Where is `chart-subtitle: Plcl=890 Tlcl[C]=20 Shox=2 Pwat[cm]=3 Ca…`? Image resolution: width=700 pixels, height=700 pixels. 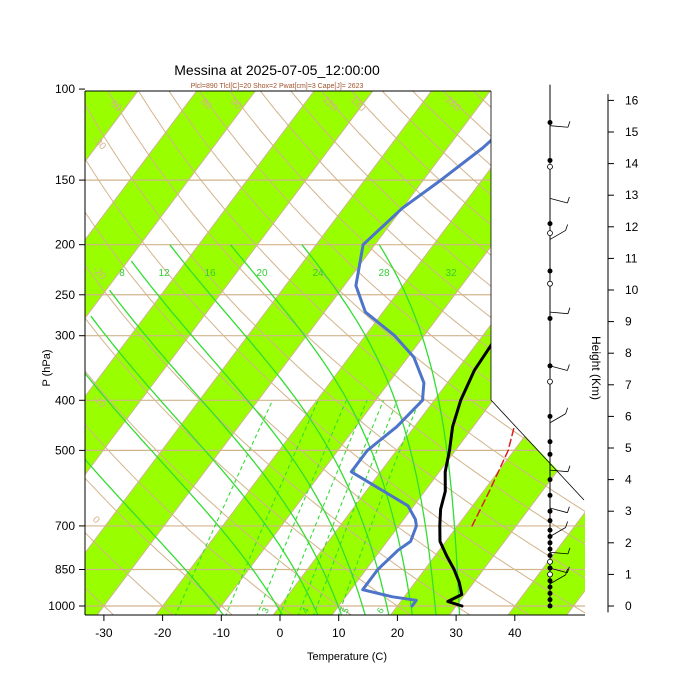
chart-subtitle: Plcl=890 Tlcl[C]=20 Shox=2 Pwat[cm]=3 Ca… is located at coordinates (277, 86).